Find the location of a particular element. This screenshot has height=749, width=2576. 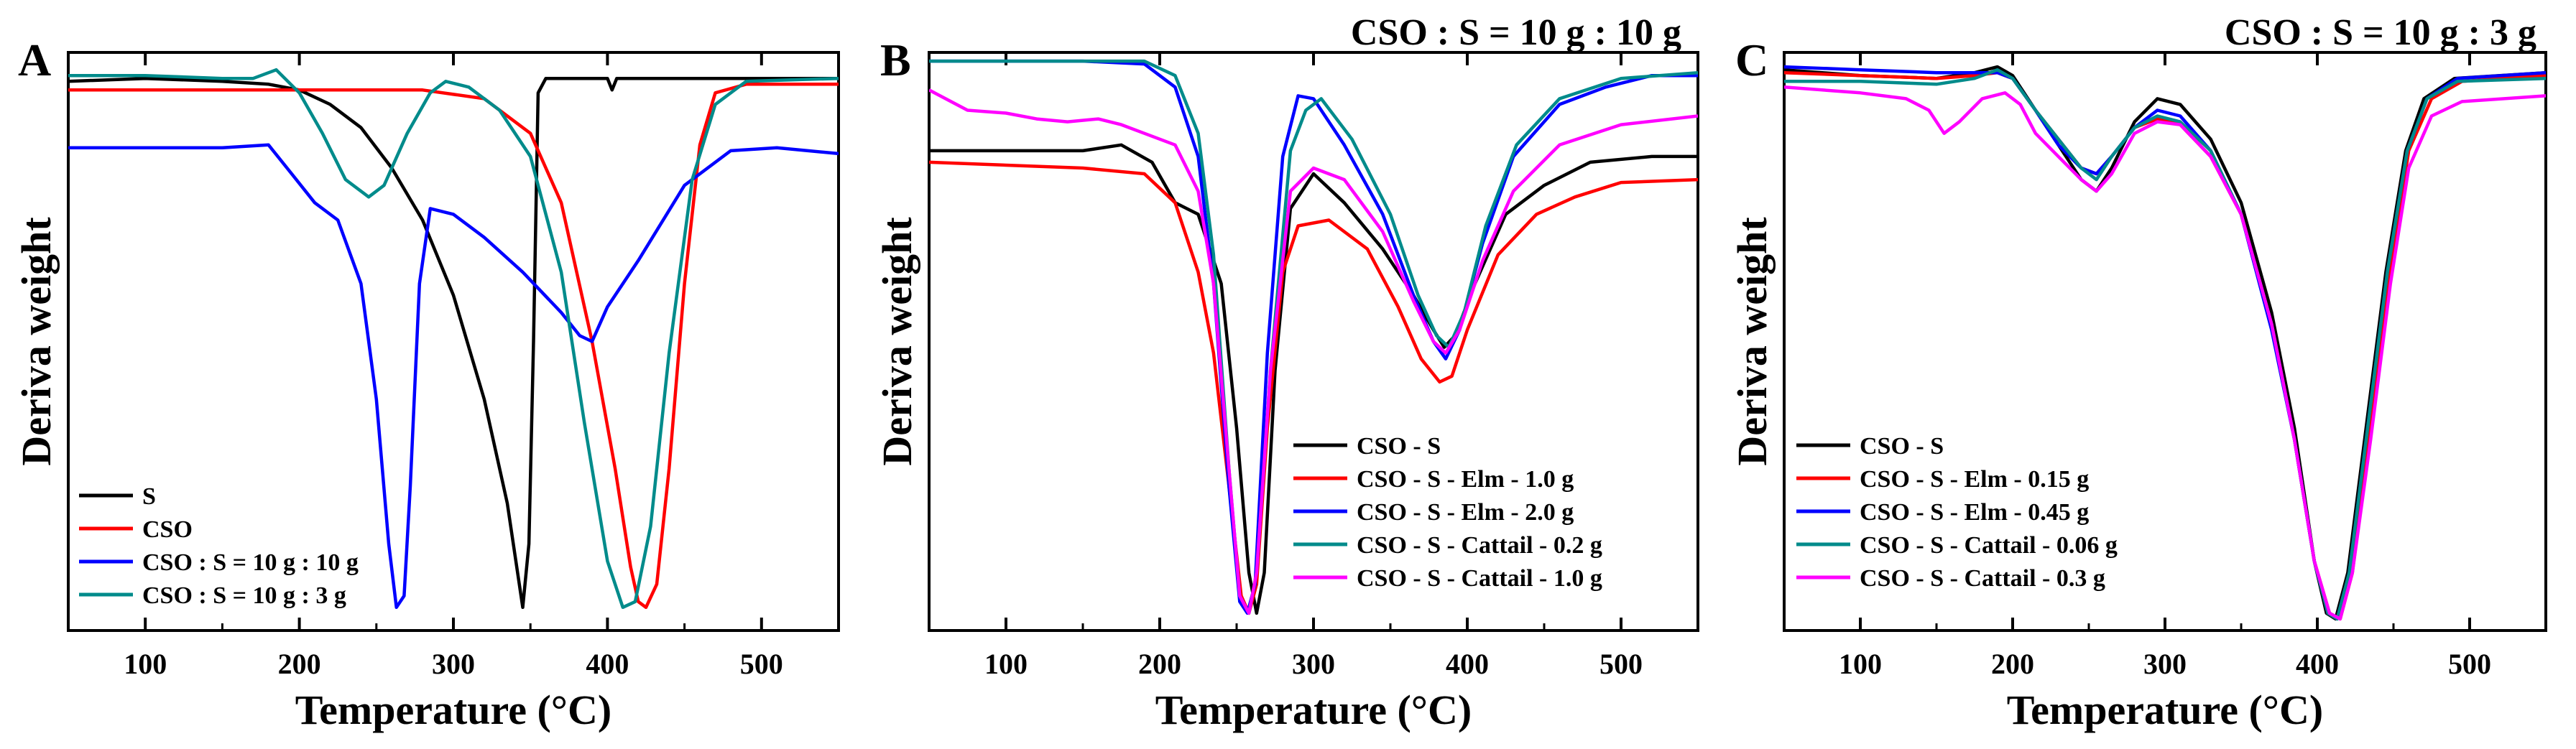

legend-label: CSO - S - Cattail - 0.2 g is located at coordinates (1480, 545).